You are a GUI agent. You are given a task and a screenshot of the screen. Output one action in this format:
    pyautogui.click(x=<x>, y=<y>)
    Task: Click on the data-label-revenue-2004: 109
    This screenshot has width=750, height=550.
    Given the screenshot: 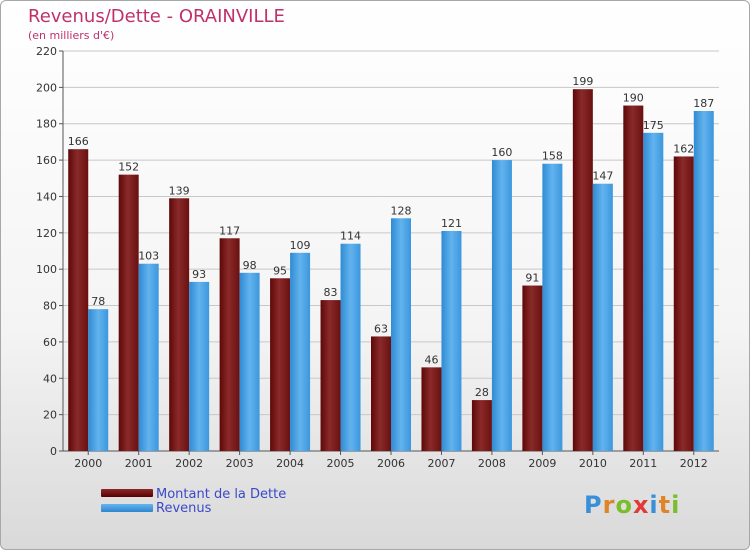 What is the action you would take?
    pyautogui.click(x=300, y=245)
    